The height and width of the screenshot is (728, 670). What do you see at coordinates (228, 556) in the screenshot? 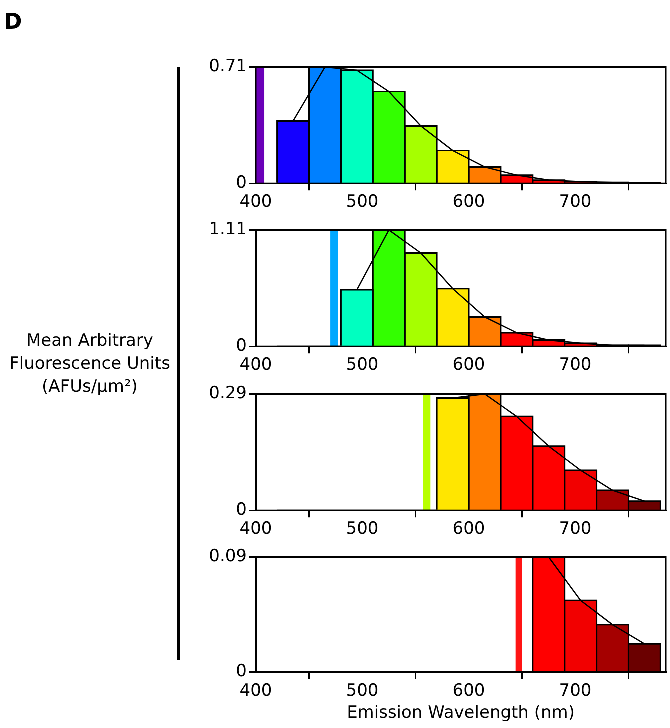
I see `y-tick-label: 0.09` at bounding box center [228, 556].